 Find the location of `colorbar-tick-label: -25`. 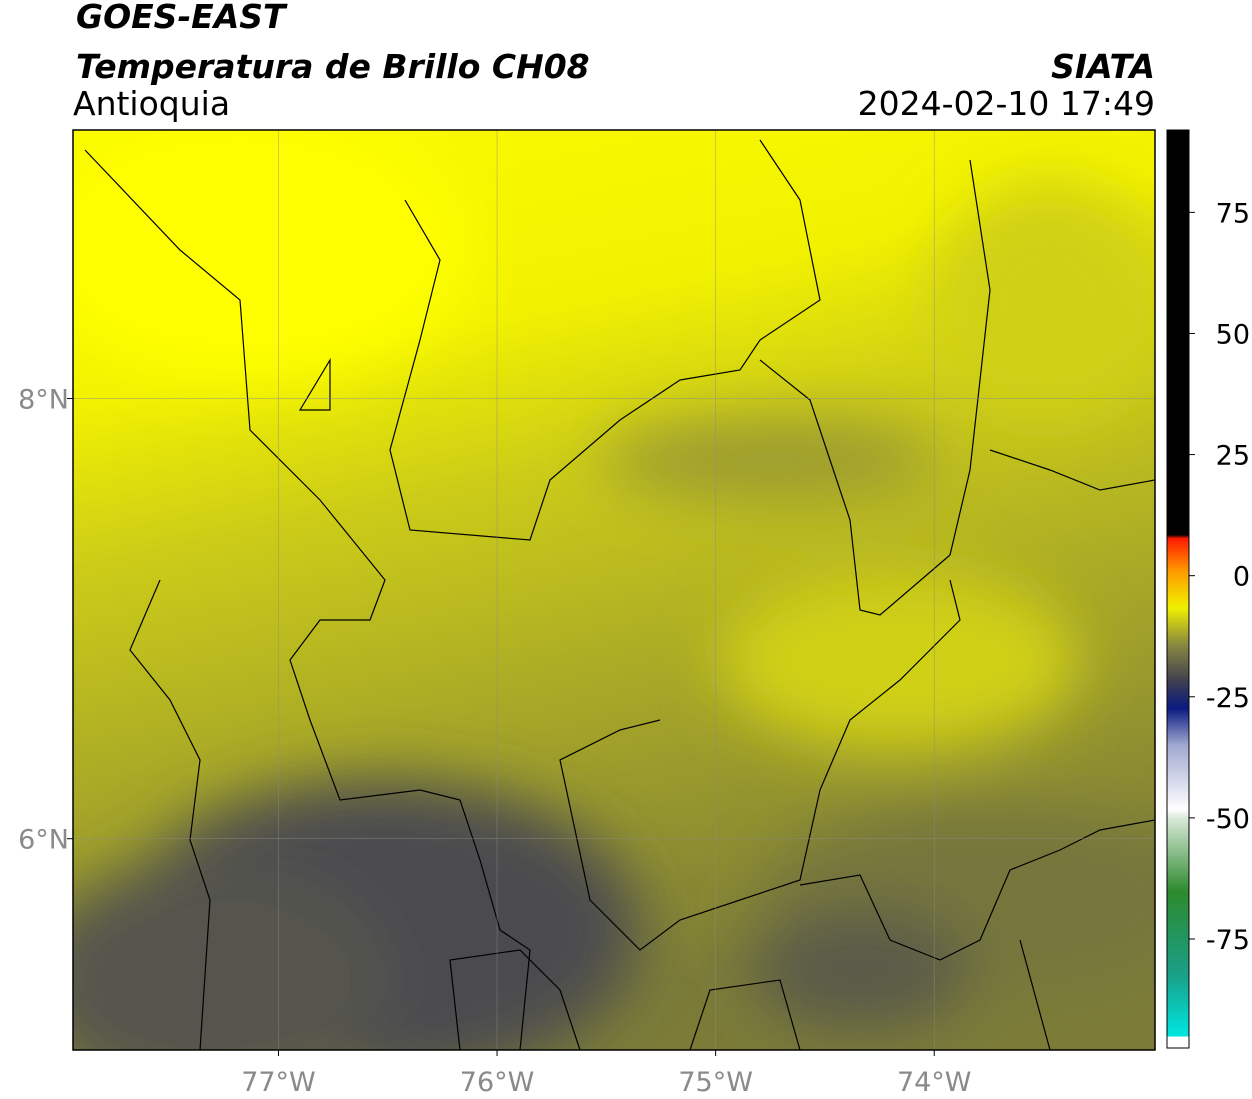

colorbar-tick-label: -25 is located at coordinates (1228, 698).